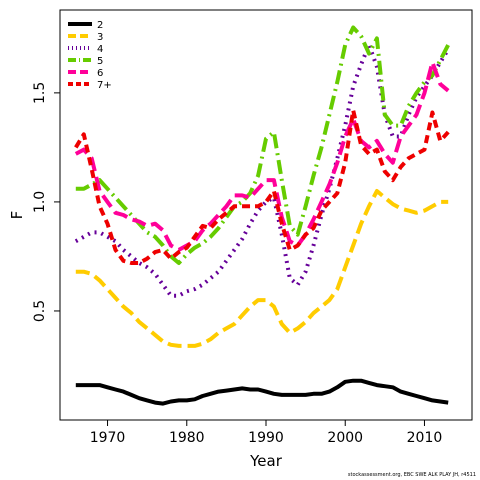  Describe the element at coordinates (40, 202) in the screenshot. I see `y-tick-label: 1.0` at that location.